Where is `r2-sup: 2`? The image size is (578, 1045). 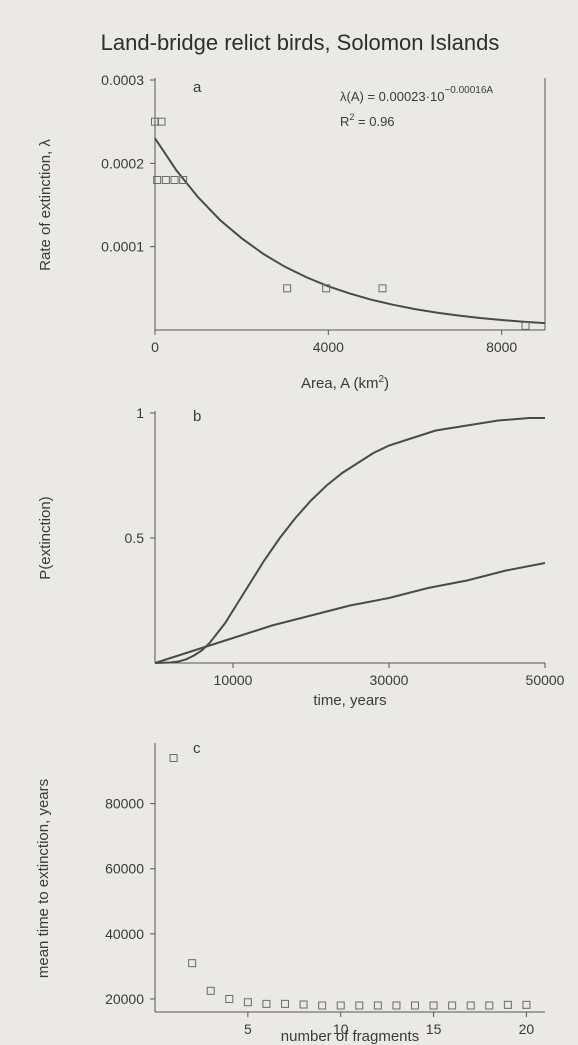
r2-sup: 2 is located at coordinates (351, 117).